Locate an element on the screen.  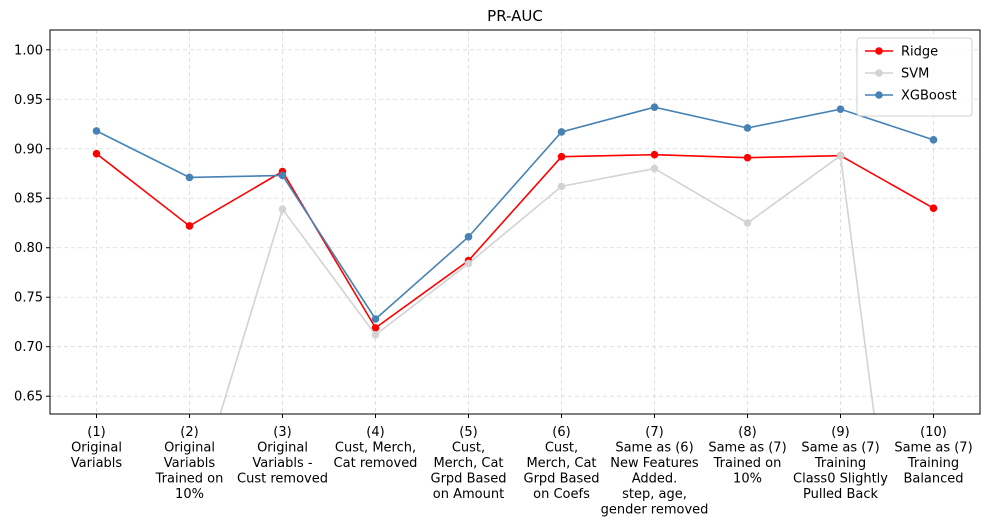
y-tick-label: 0.70 is located at coordinates (28, 347).